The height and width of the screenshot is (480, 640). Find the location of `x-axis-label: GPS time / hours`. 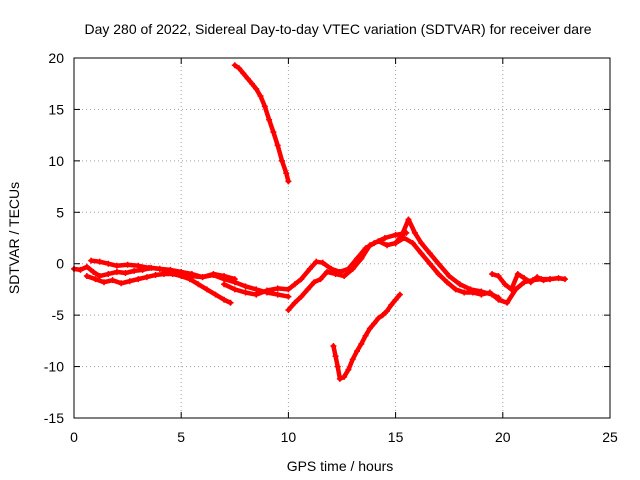

x-axis-label: GPS time / hours is located at coordinates (340, 466).